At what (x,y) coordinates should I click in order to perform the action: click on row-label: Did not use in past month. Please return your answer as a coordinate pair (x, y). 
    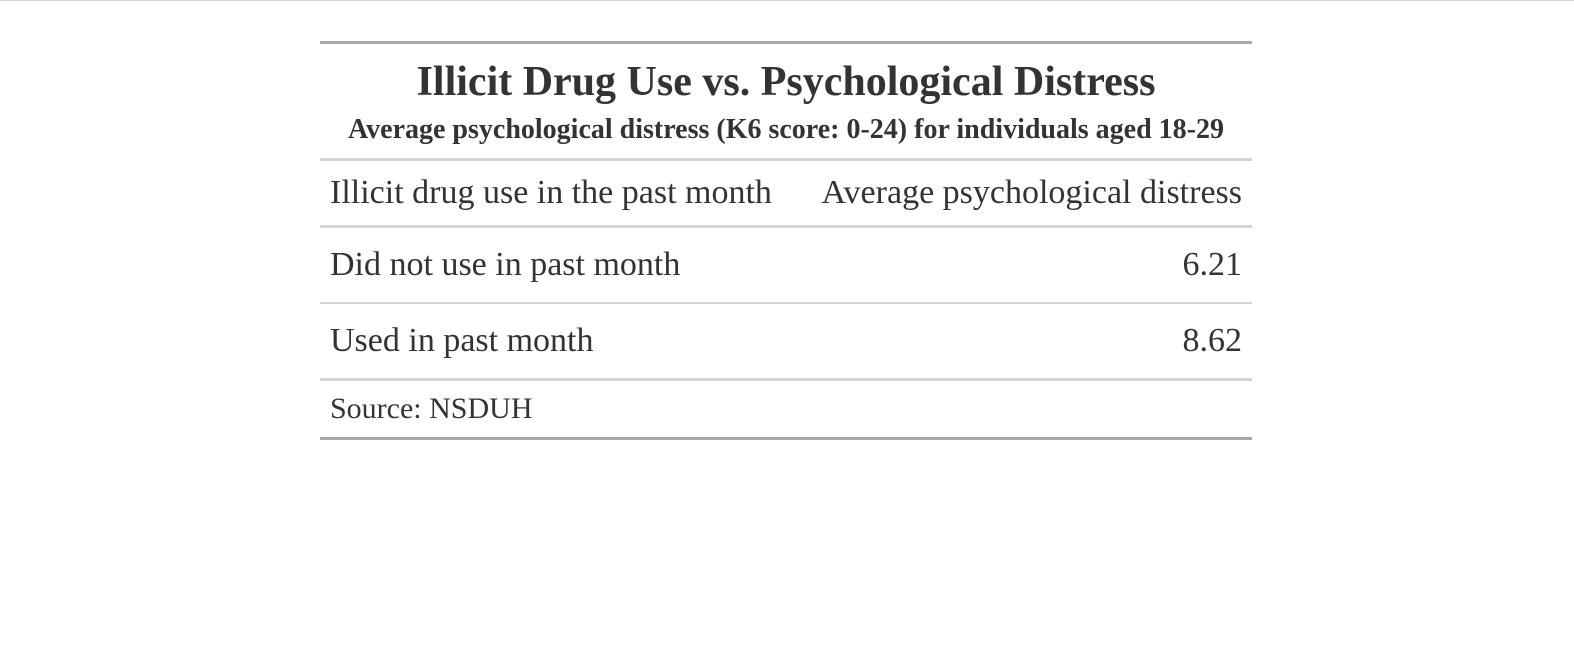
    Looking at the image, I should click on (559, 265).